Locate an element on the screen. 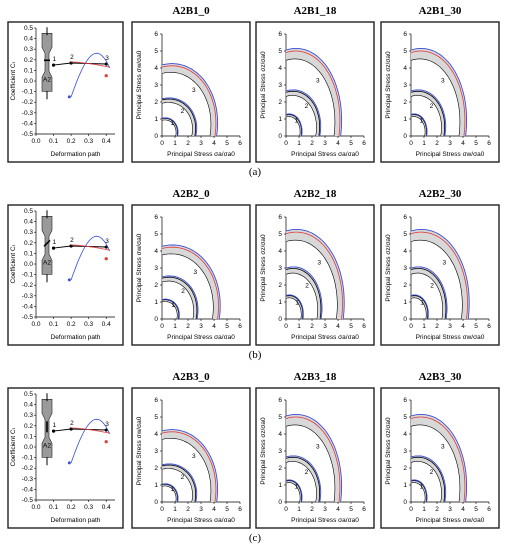 The width and height of the screenshot is (509, 550). y-tick-label: 0.3 is located at coordinates (28, 415).